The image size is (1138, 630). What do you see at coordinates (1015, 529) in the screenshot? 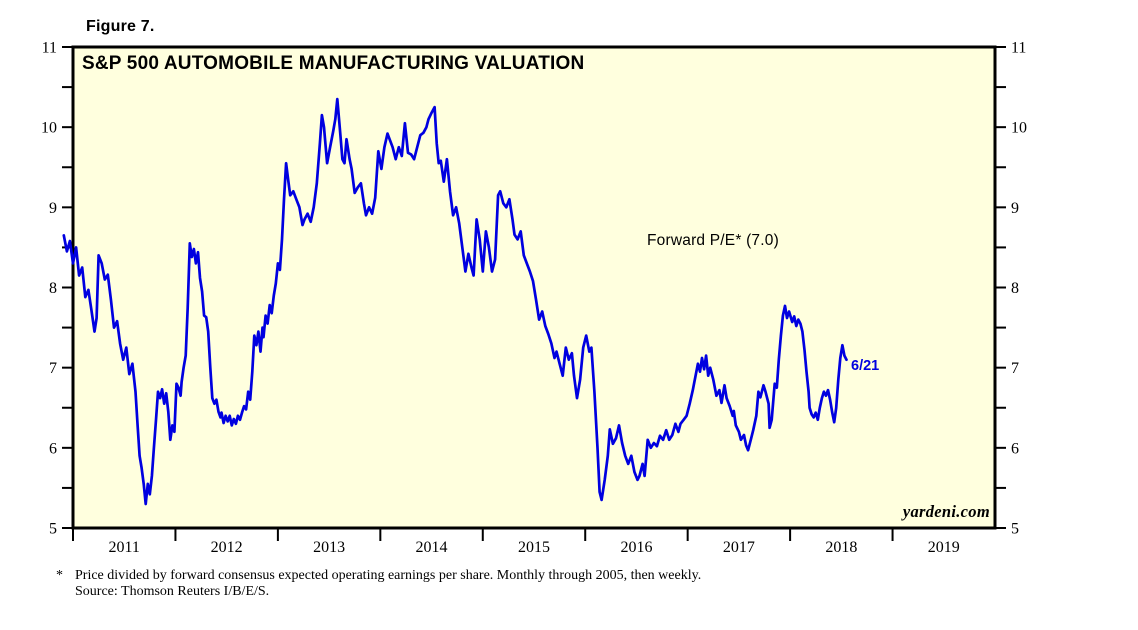
I see `y-axis-label-right: 5` at bounding box center [1015, 529].